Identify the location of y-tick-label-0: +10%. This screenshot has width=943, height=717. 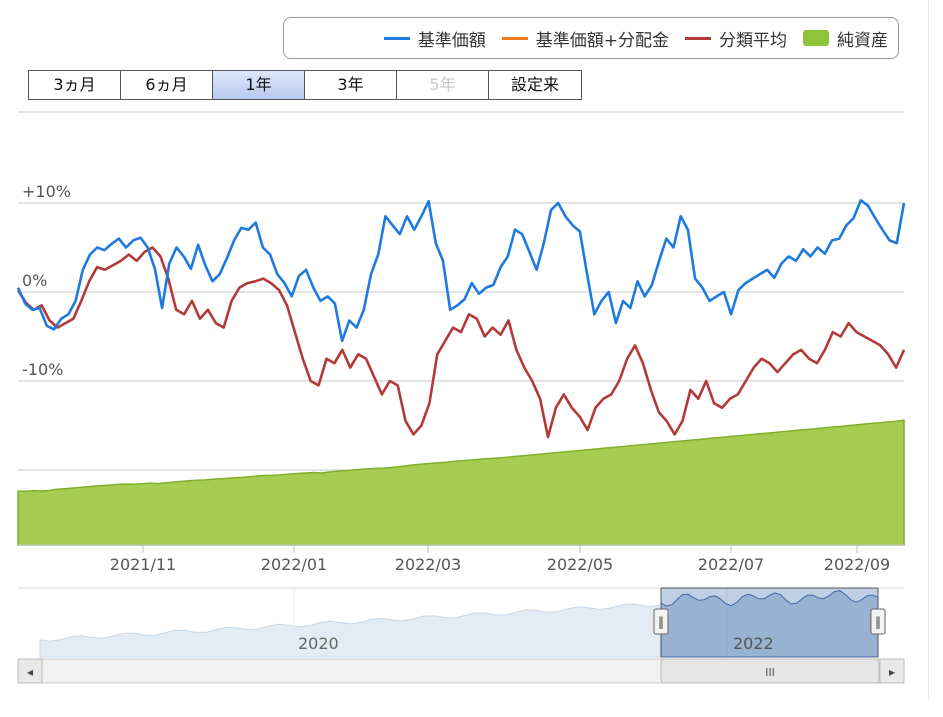
(46, 191).